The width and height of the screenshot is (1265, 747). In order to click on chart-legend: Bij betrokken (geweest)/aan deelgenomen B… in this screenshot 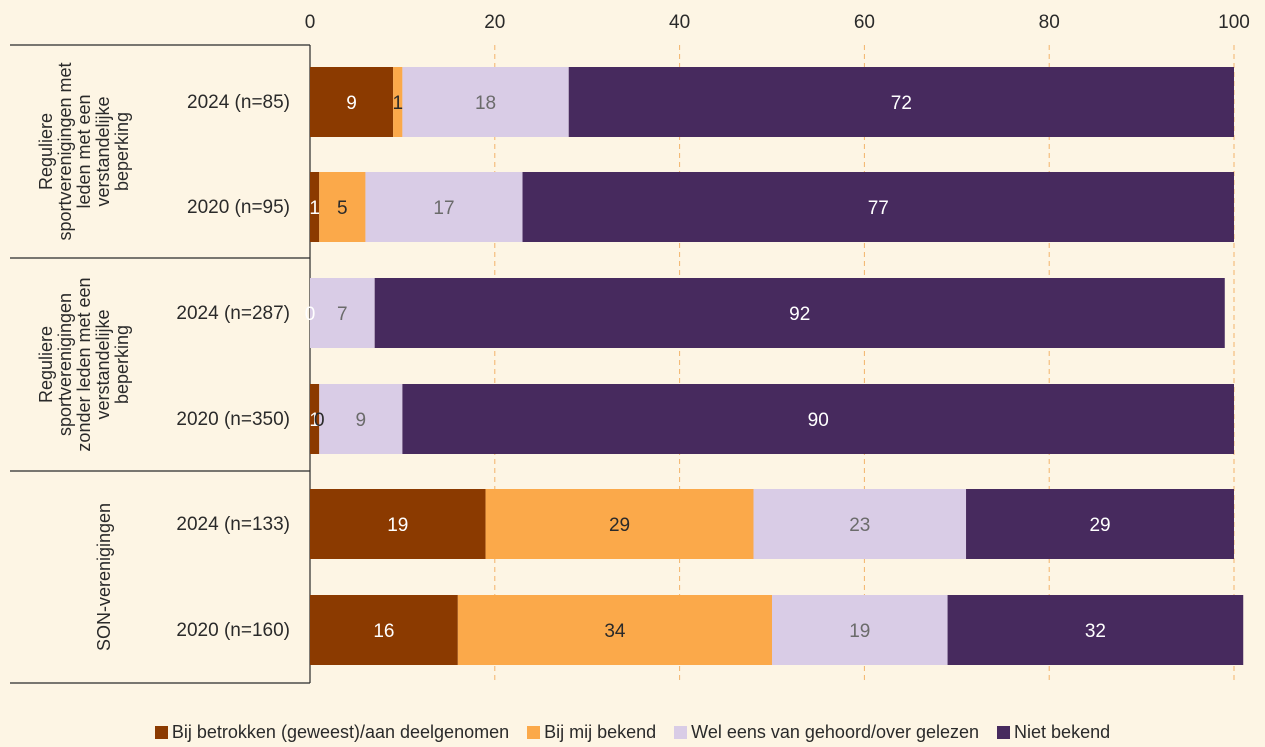, I will do `click(632, 732)`.